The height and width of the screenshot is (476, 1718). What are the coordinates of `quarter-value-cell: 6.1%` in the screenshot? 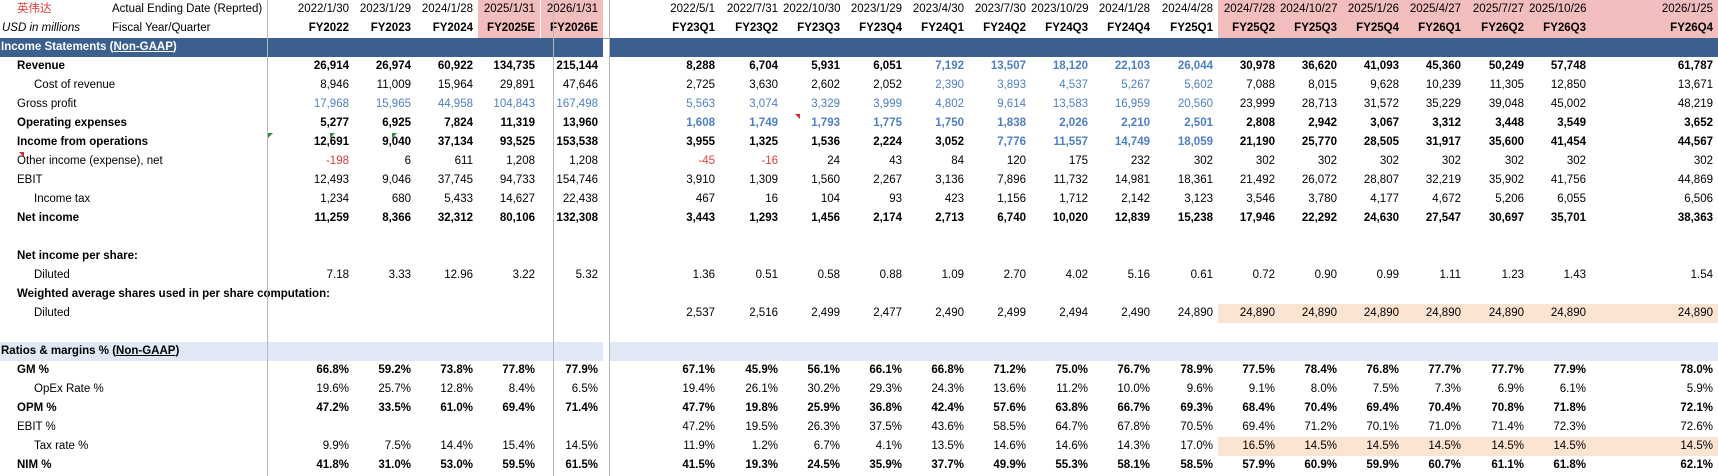 It's located at (1572, 389).